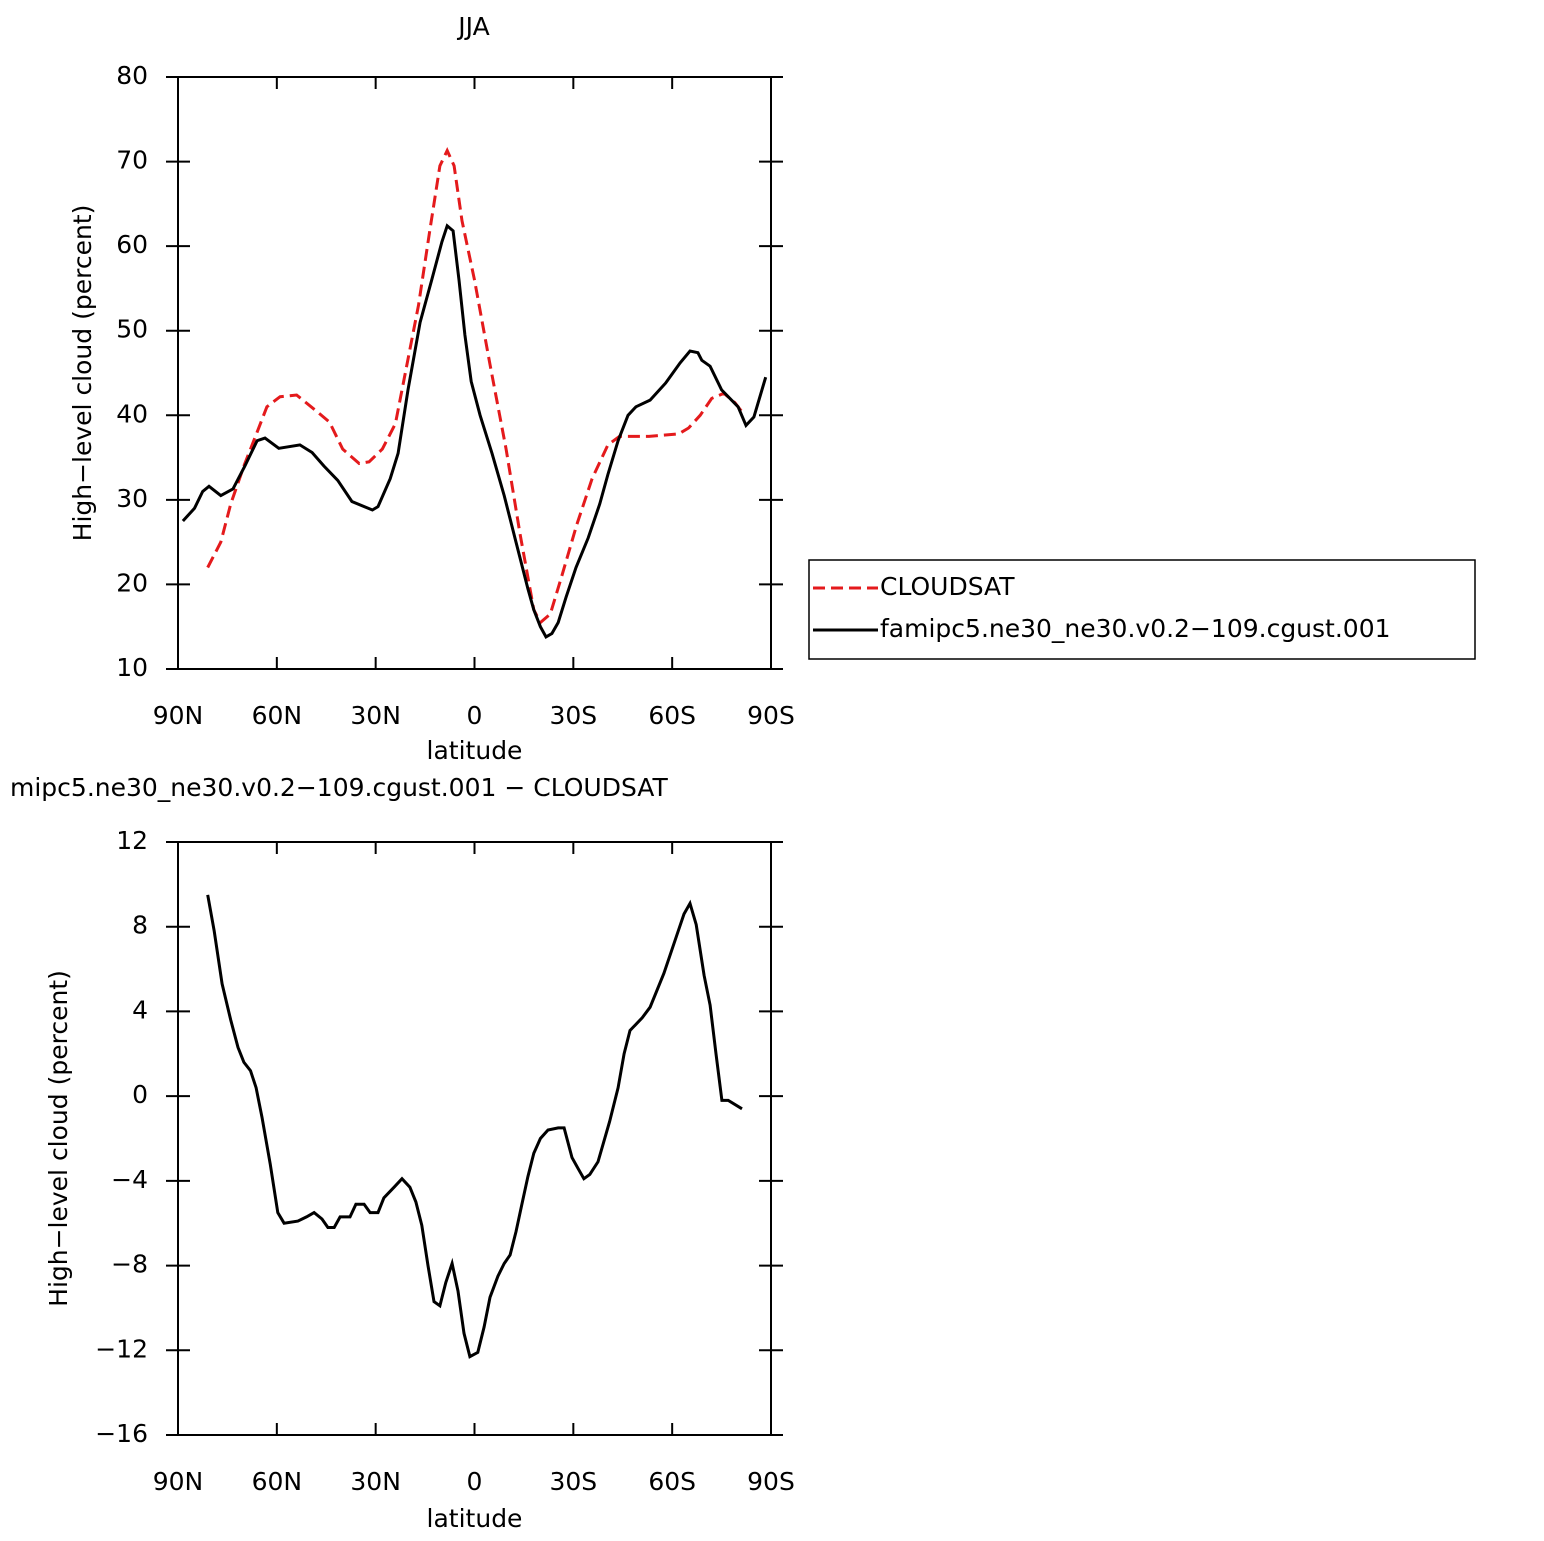 Image resolution: width=1544 pixels, height=1541 pixels. What do you see at coordinates (132, 840) in the screenshot?
I see `y-tick-label: 12` at bounding box center [132, 840].